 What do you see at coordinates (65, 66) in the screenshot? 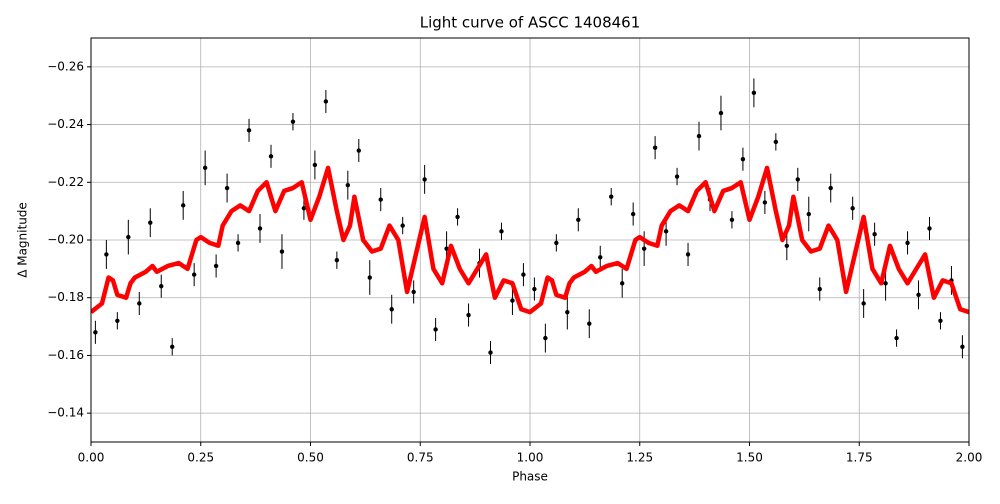
I see `y-tick-label: −0.26` at bounding box center [65, 66].